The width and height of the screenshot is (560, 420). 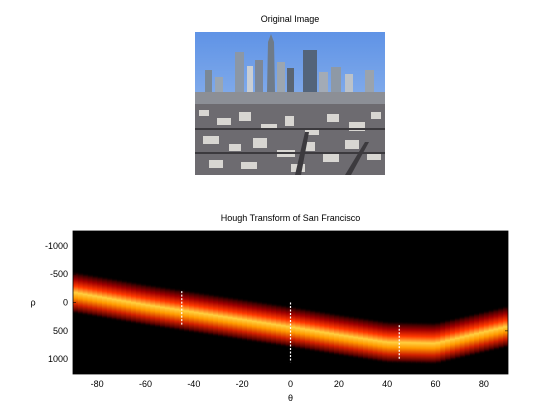 What do you see at coordinates (145, 384) in the screenshot?
I see `x-tick-label: -60` at bounding box center [145, 384].